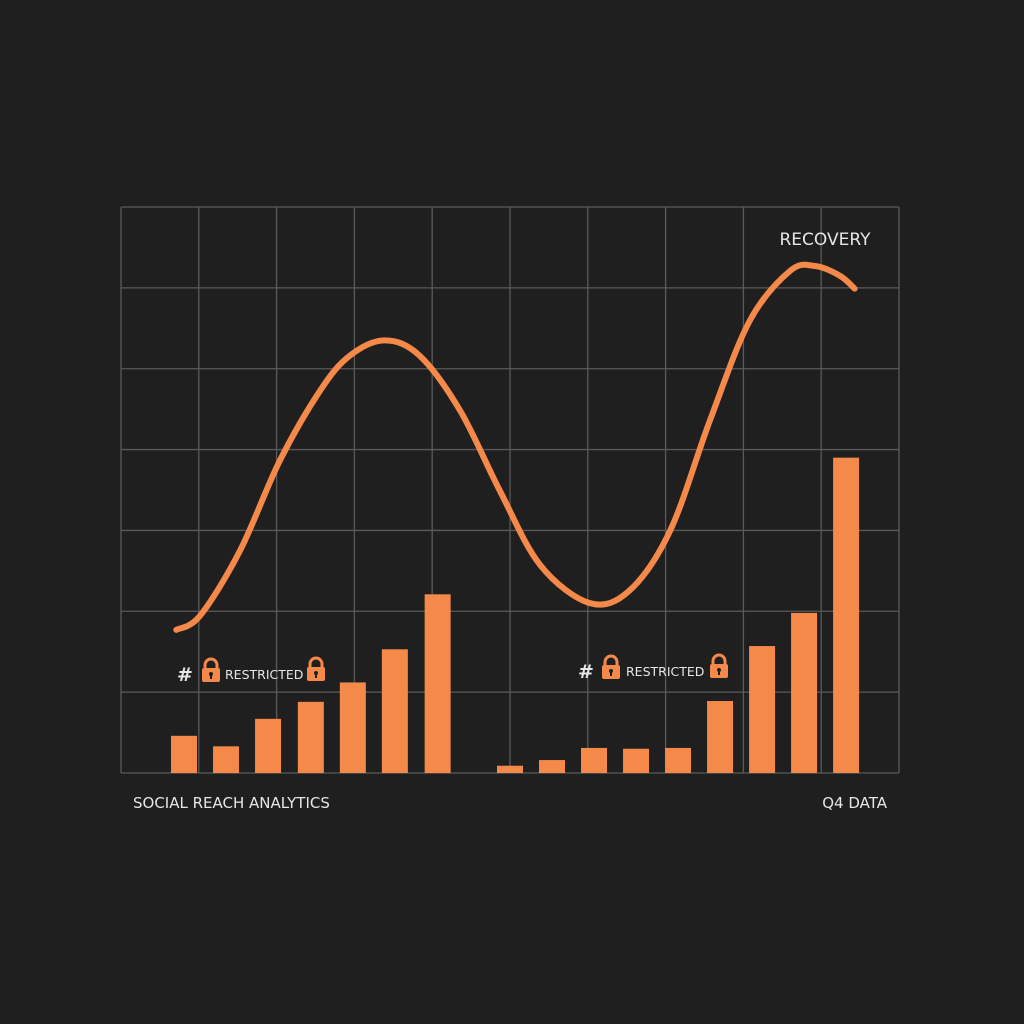 Image resolution: width=1024 pixels, height=1024 pixels. Describe the element at coordinates (826, 240) in the screenshot. I see `recovery-annotation: RECOVERY` at that location.